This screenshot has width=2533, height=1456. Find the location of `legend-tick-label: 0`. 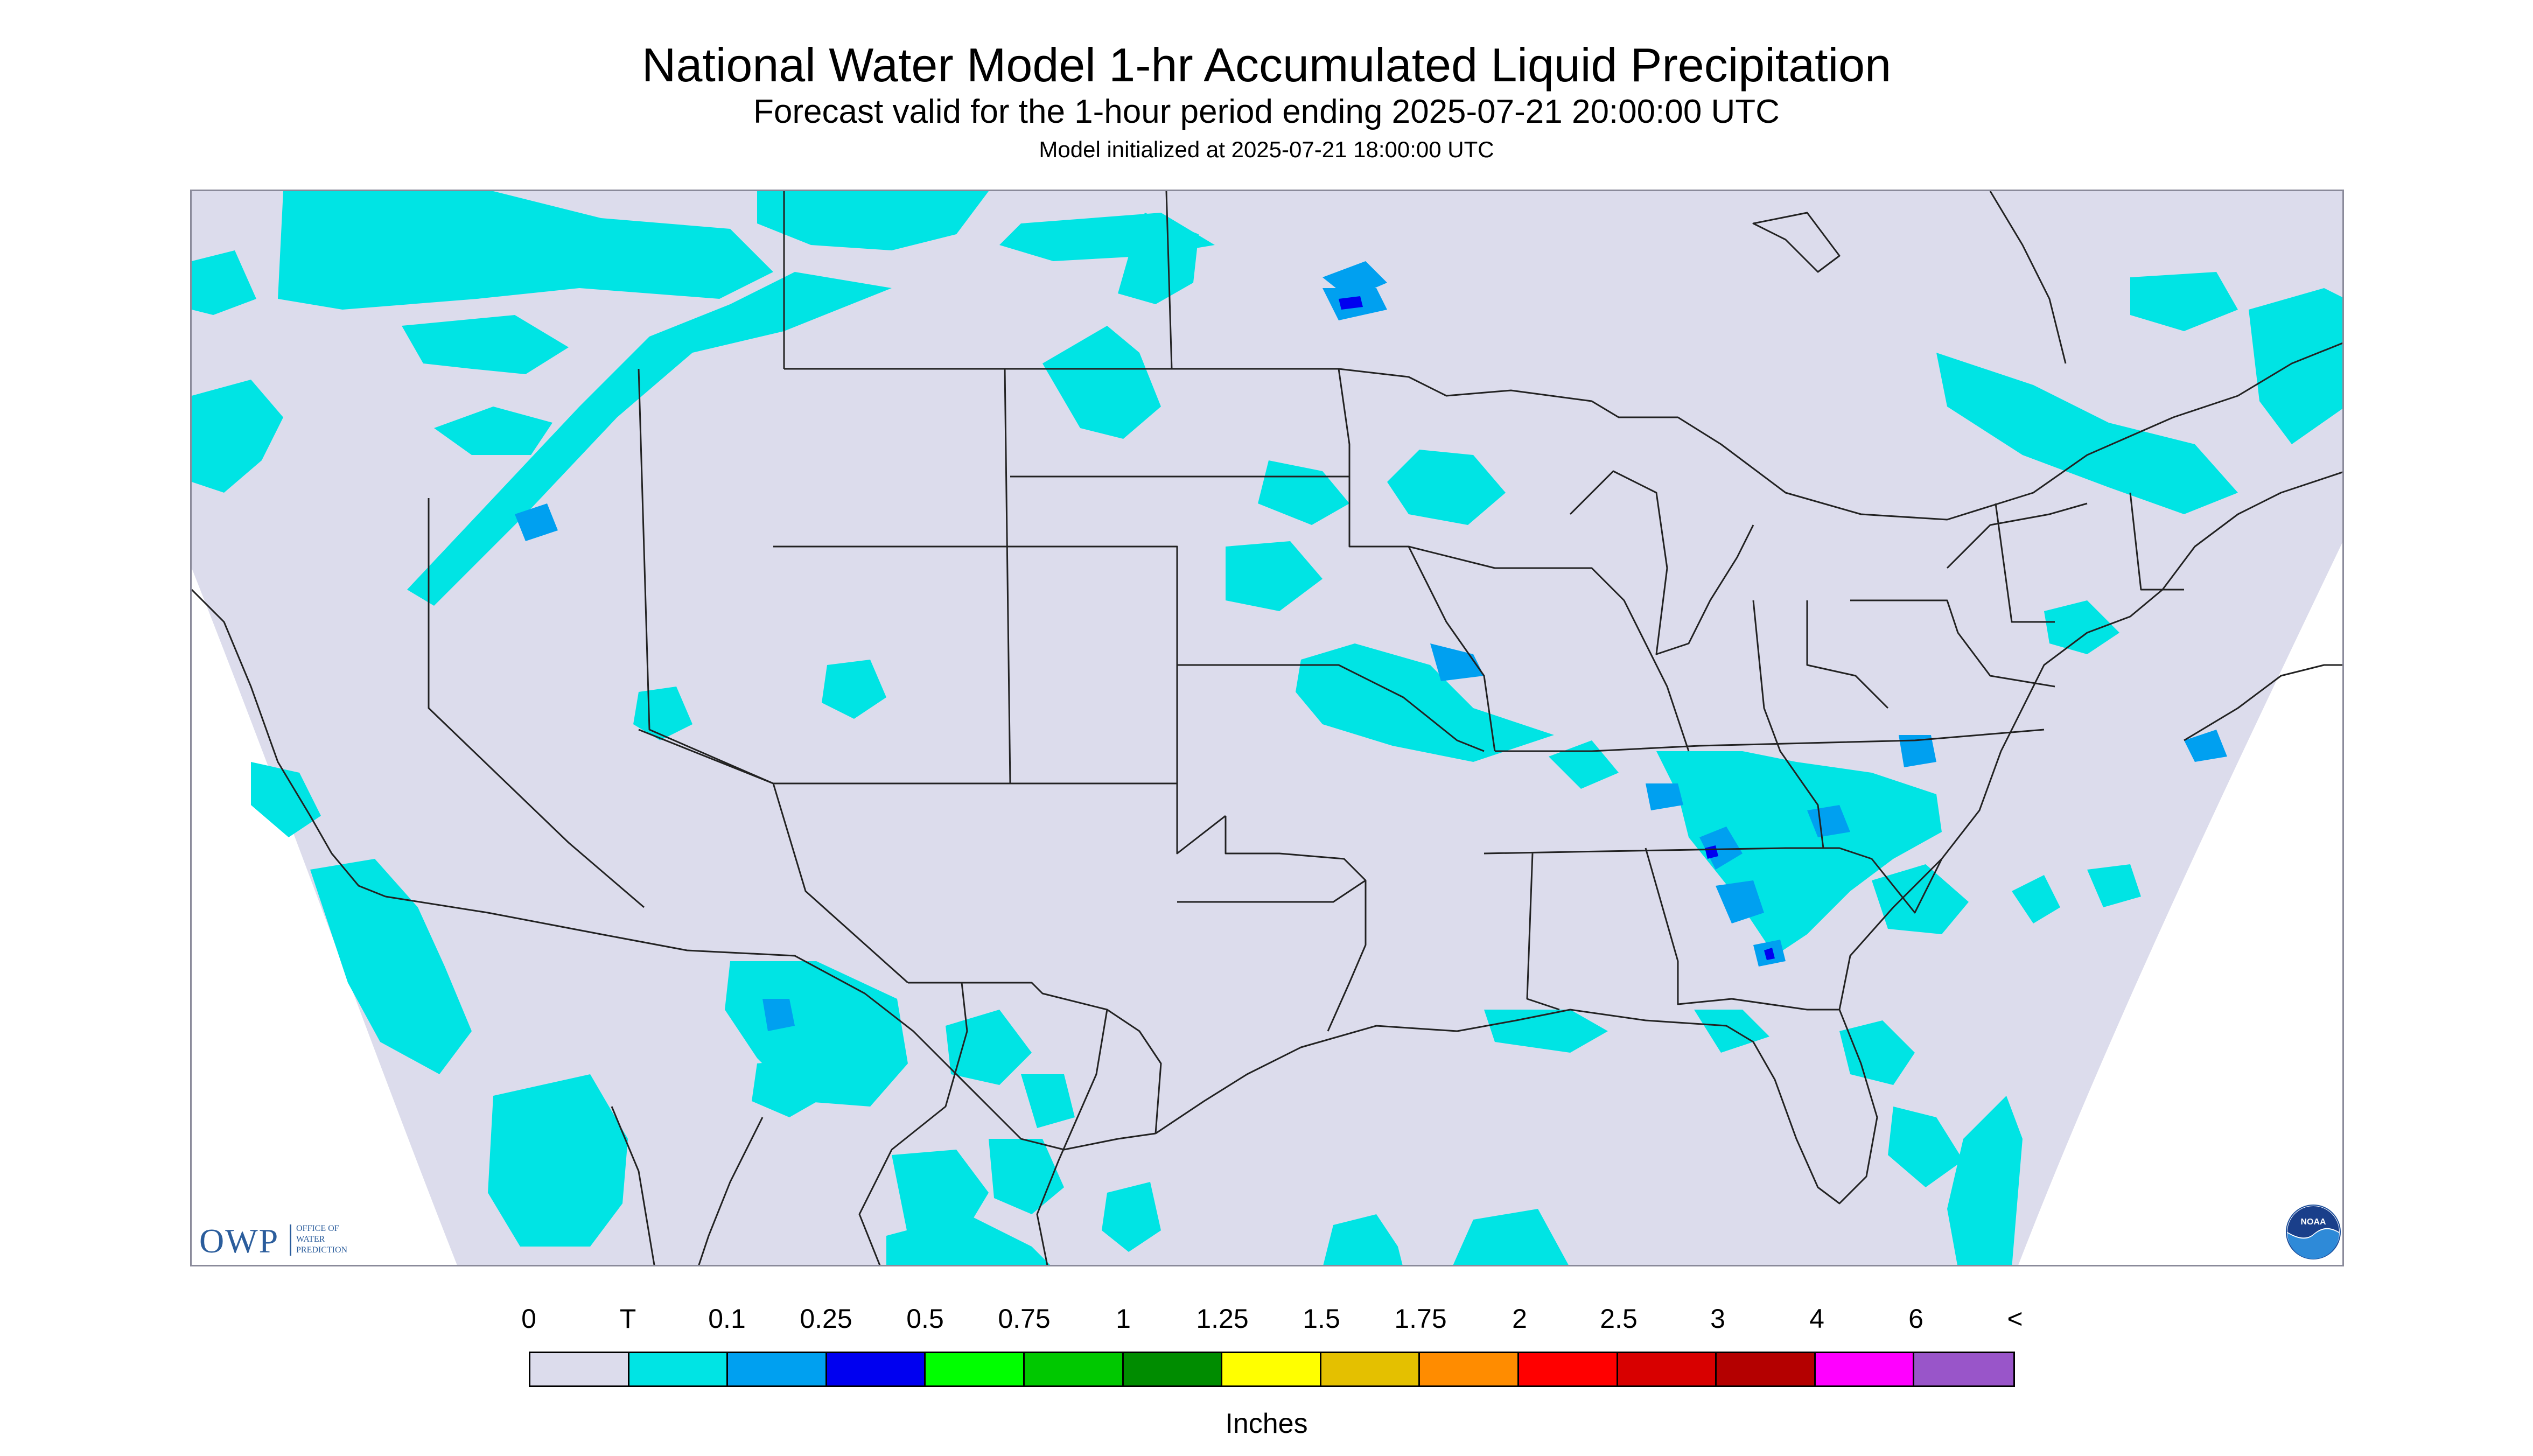

legend-tick-label: 0 is located at coordinates (529, 1319).